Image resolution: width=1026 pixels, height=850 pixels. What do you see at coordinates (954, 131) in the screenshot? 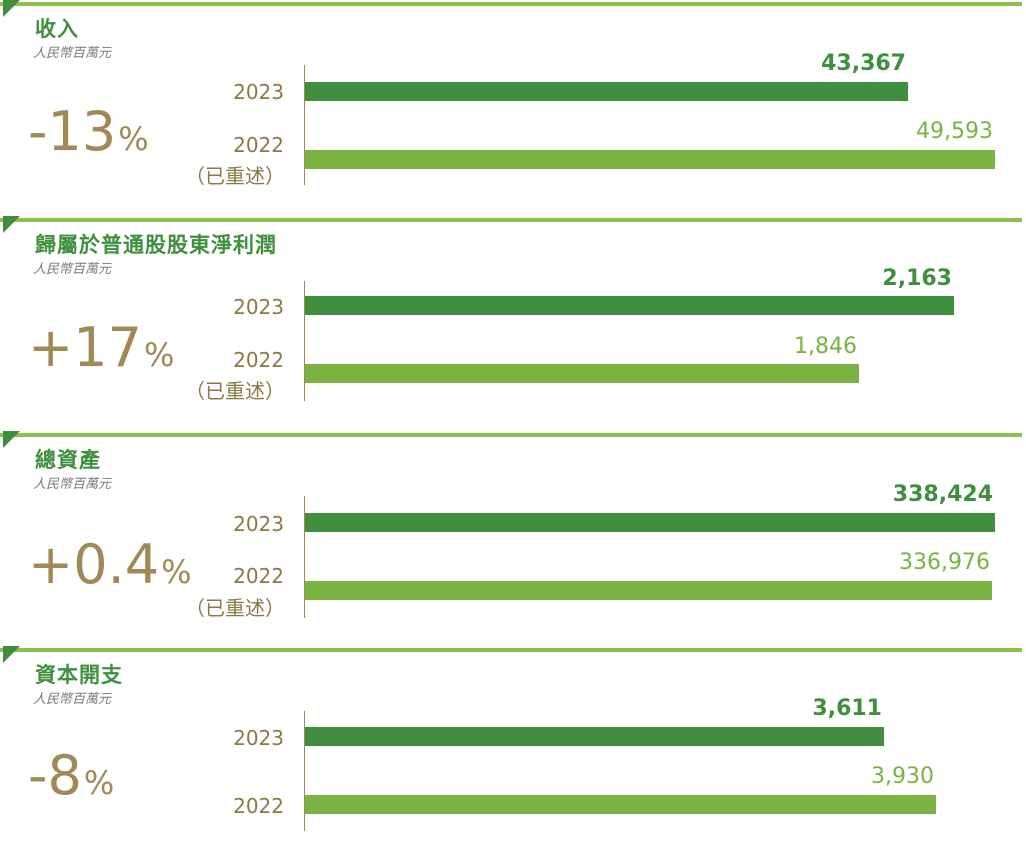
I see `data-label-2022: 49,593` at bounding box center [954, 131].